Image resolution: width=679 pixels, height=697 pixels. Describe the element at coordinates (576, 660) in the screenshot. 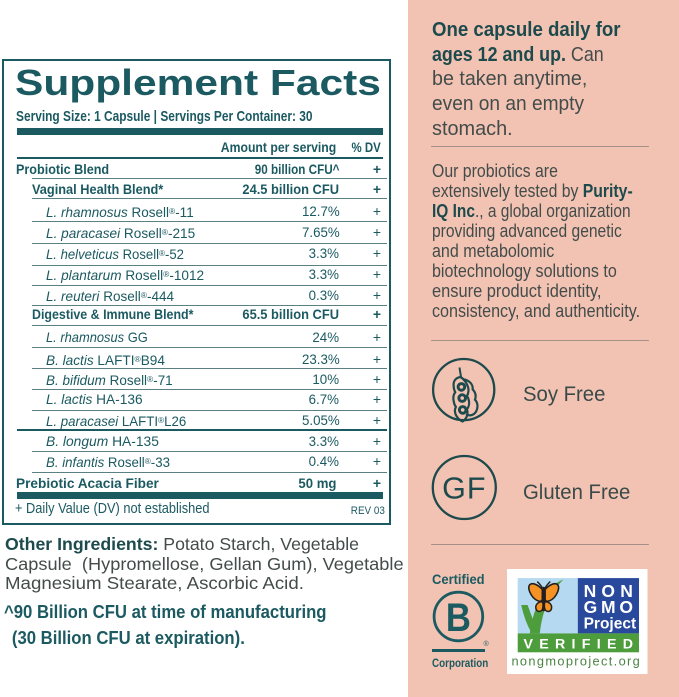

I see `svg-text: nongmoproject.org` at that location.